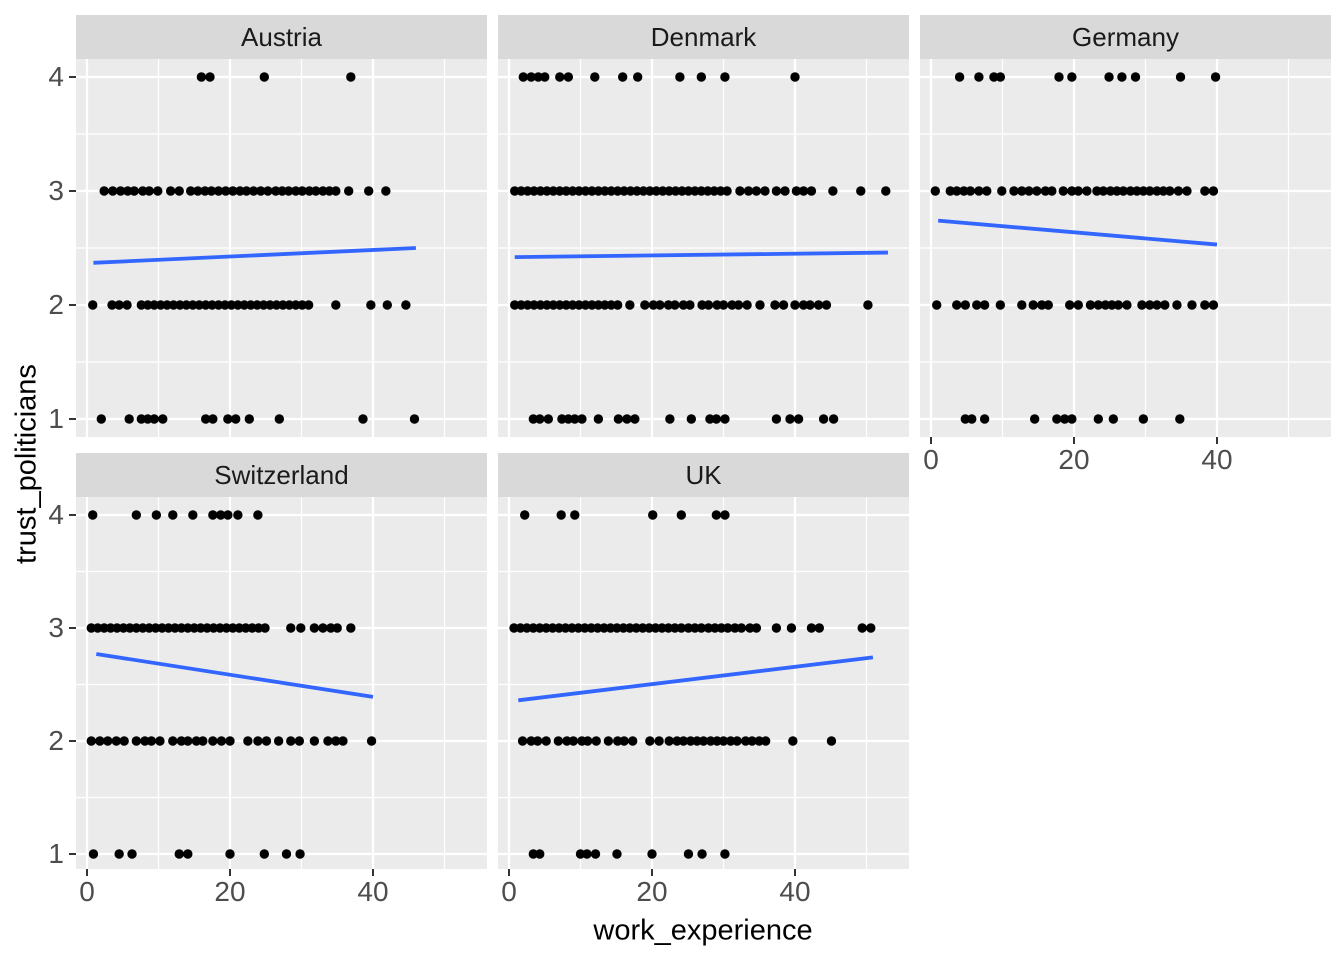 This screenshot has height=960, width=1344. I want to click on facet-panel-switzerland, so click(281, 683).